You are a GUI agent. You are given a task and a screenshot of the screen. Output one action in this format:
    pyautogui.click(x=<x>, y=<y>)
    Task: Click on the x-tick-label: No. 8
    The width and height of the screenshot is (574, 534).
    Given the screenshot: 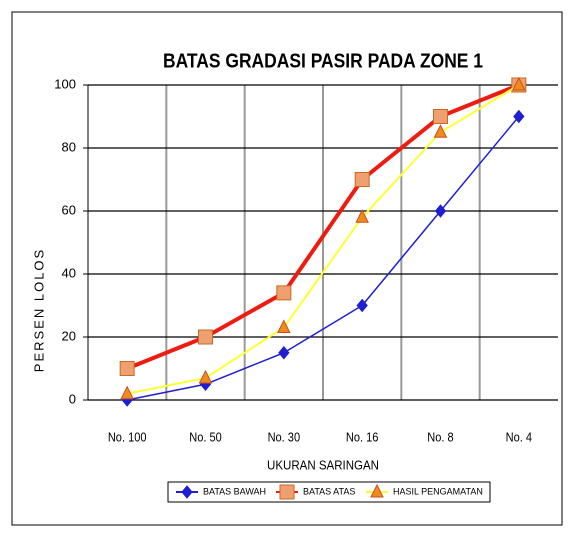 What is the action you would take?
    pyautogui.click(x=440, y=437)
    